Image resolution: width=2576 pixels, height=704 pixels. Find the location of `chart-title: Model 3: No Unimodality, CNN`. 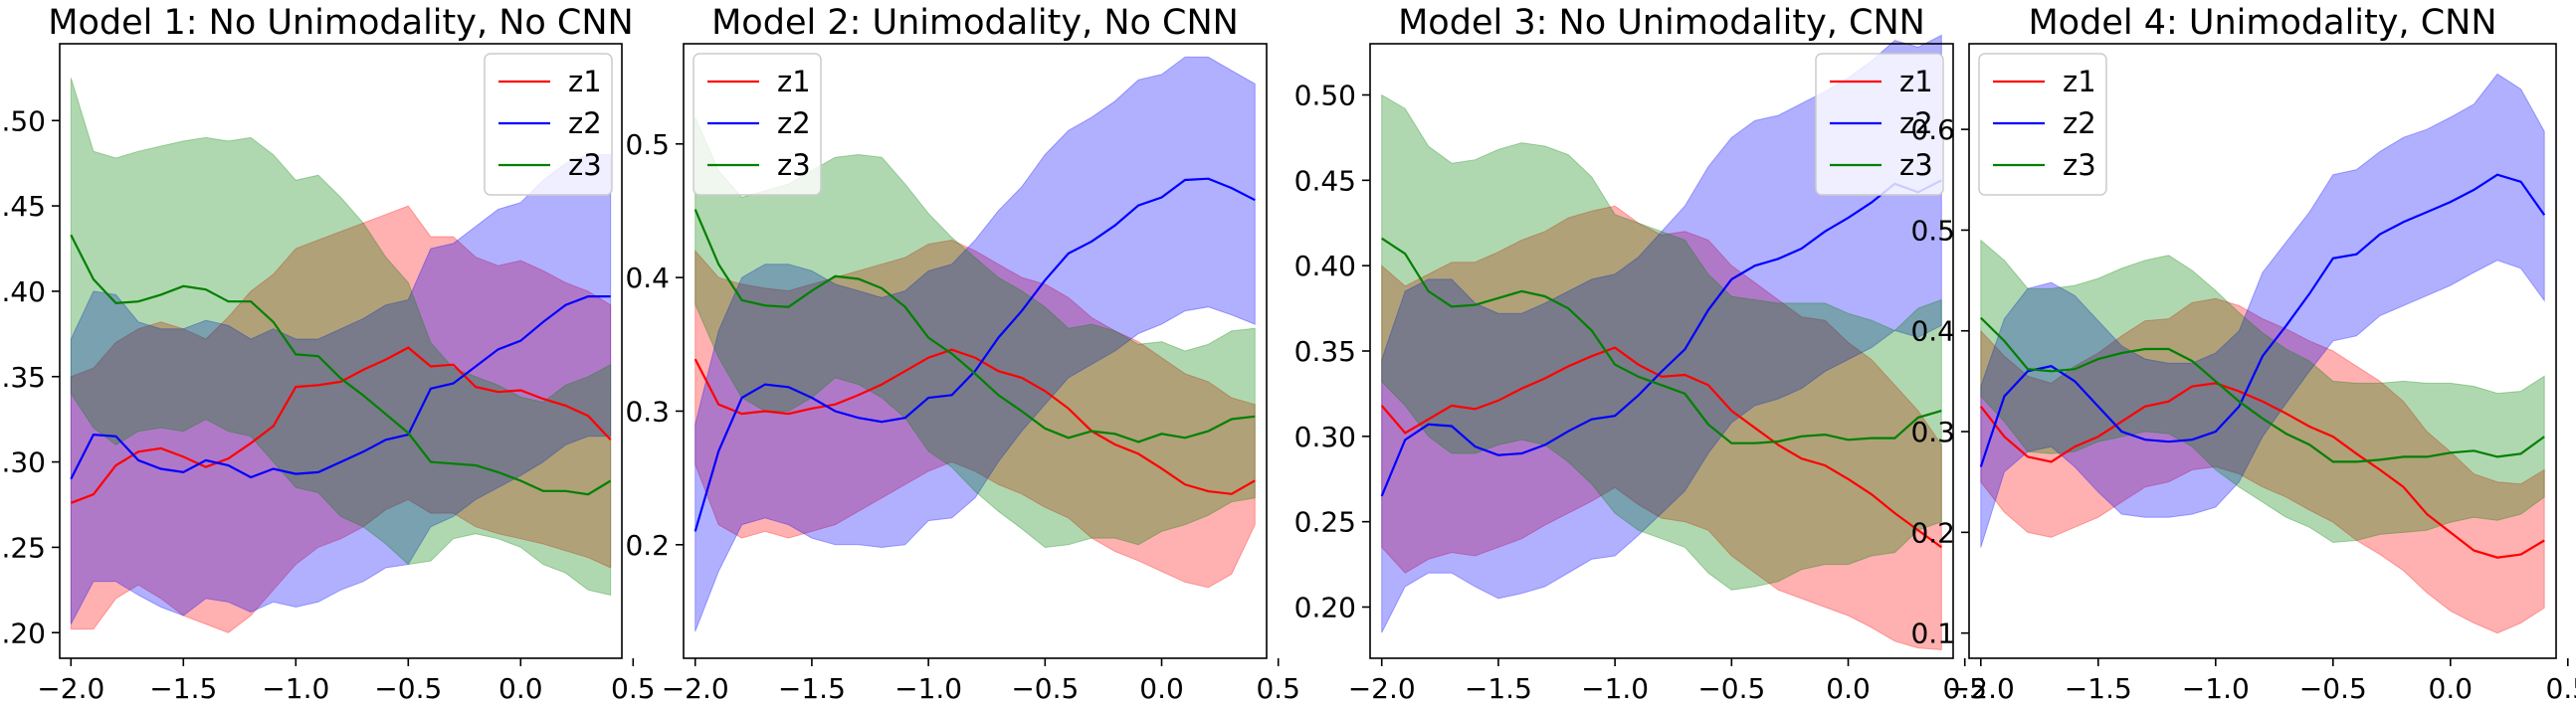

chart-title: Model 3: No Unimodality, CNN is located at coordinates (1661, 23).